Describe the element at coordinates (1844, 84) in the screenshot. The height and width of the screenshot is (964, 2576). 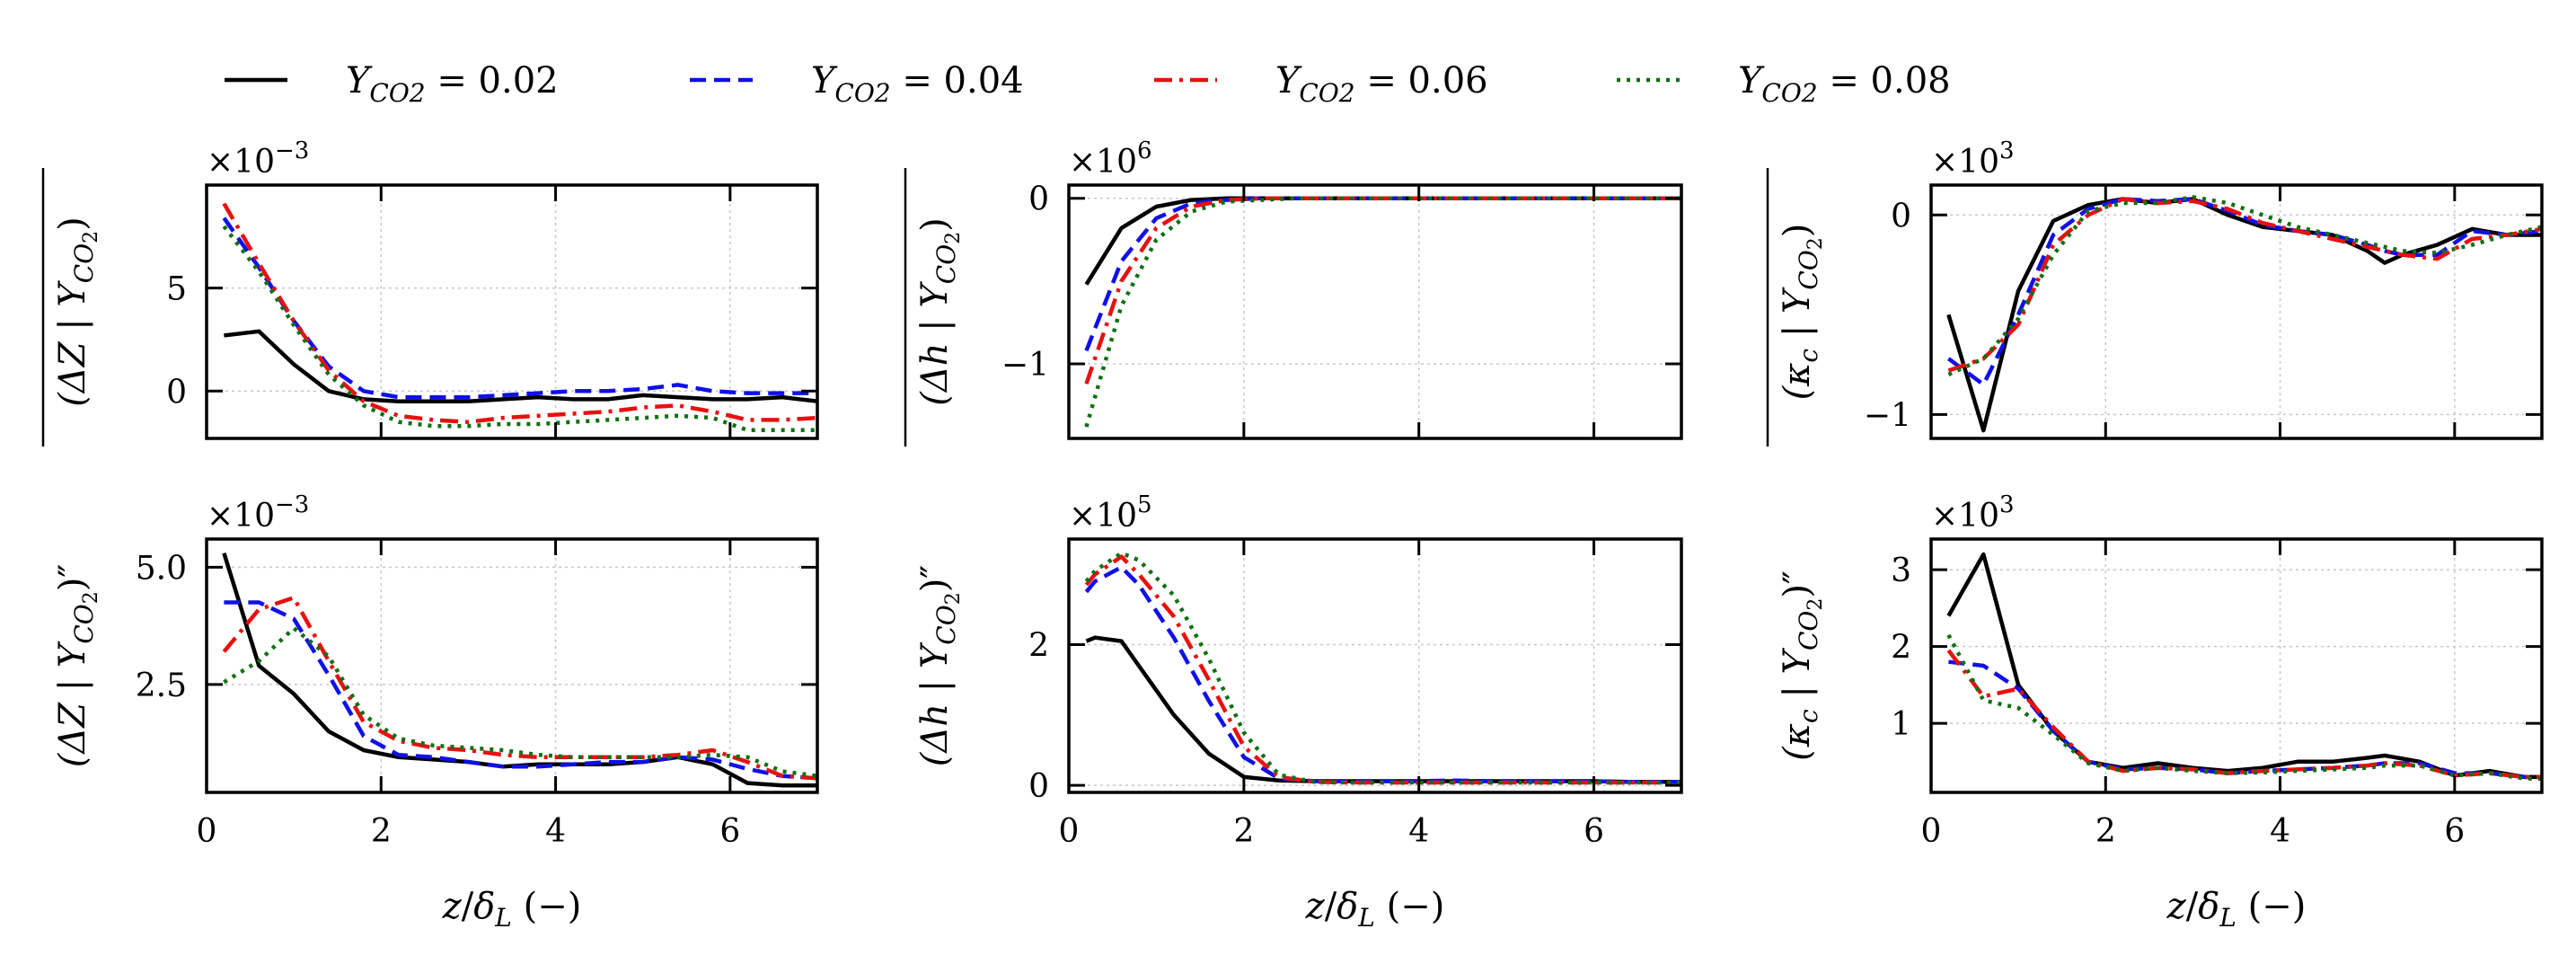
I see `legend-label: YCO2 = 0.08` at that location.